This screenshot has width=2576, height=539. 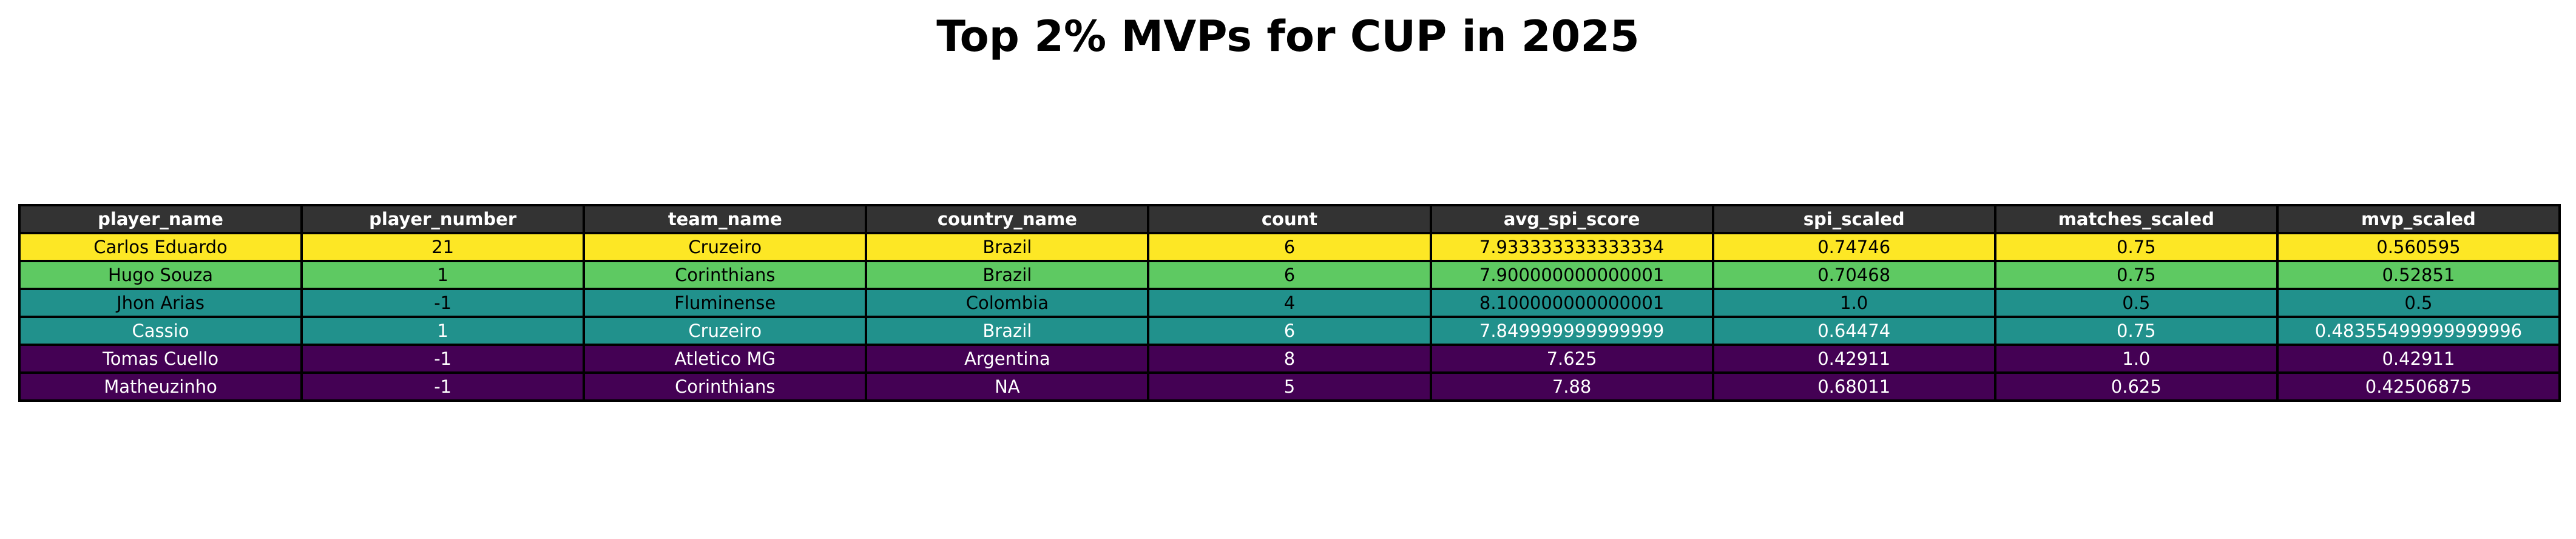 I want to click on table-cell: NA, so click(x=1007, y=386).